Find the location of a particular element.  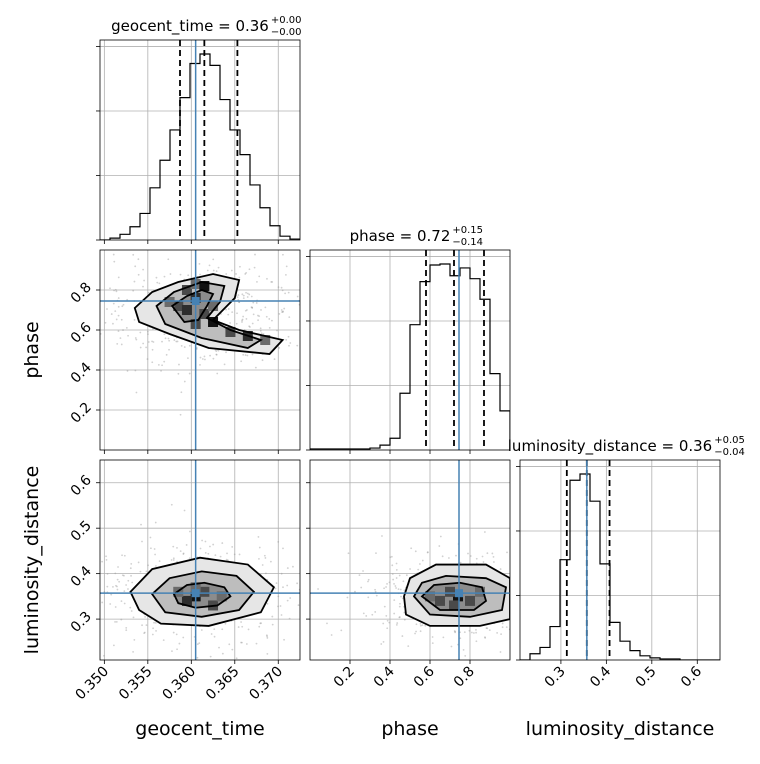

histogram-geocent_time is located at coordinates (200, 146).